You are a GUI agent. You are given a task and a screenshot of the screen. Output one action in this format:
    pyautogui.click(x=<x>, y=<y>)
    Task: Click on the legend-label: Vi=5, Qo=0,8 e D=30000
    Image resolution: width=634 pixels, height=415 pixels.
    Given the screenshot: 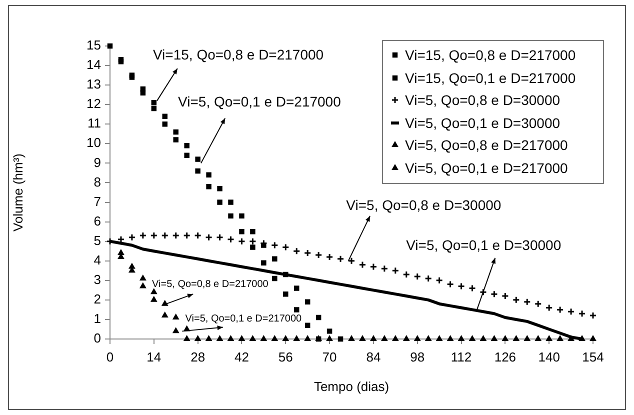 What is the action you would take?
    pyautogui.click(x=482, y=100)
    